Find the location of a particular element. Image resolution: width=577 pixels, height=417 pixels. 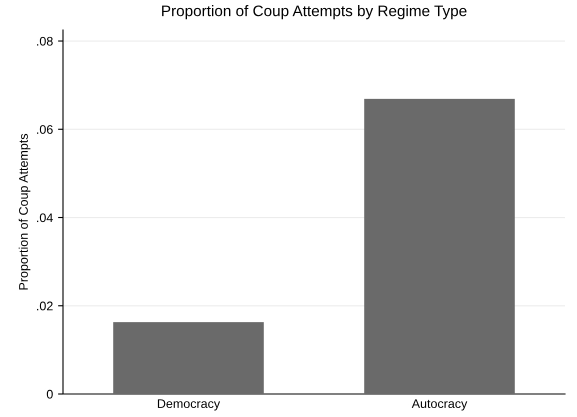

y-axis-title: Proportion of Coup Attempts is located at coordinates (24, 212).